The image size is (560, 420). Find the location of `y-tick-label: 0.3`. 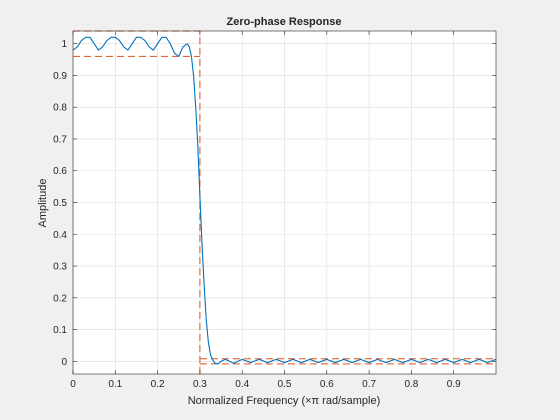

y-tick-label: 0.3 is located at coordinates (60, 267).